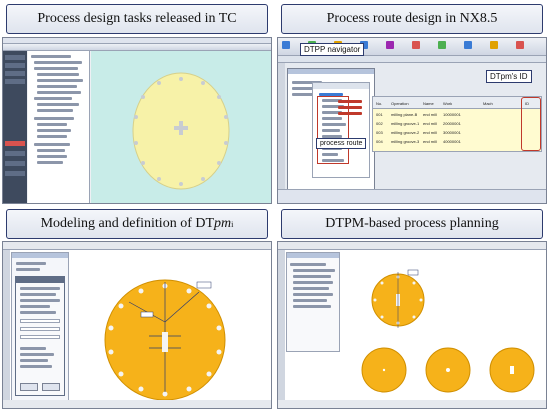  Describe the element at coordinates (527, 103) in the screenshot. I see `header-id: ID` at that location.